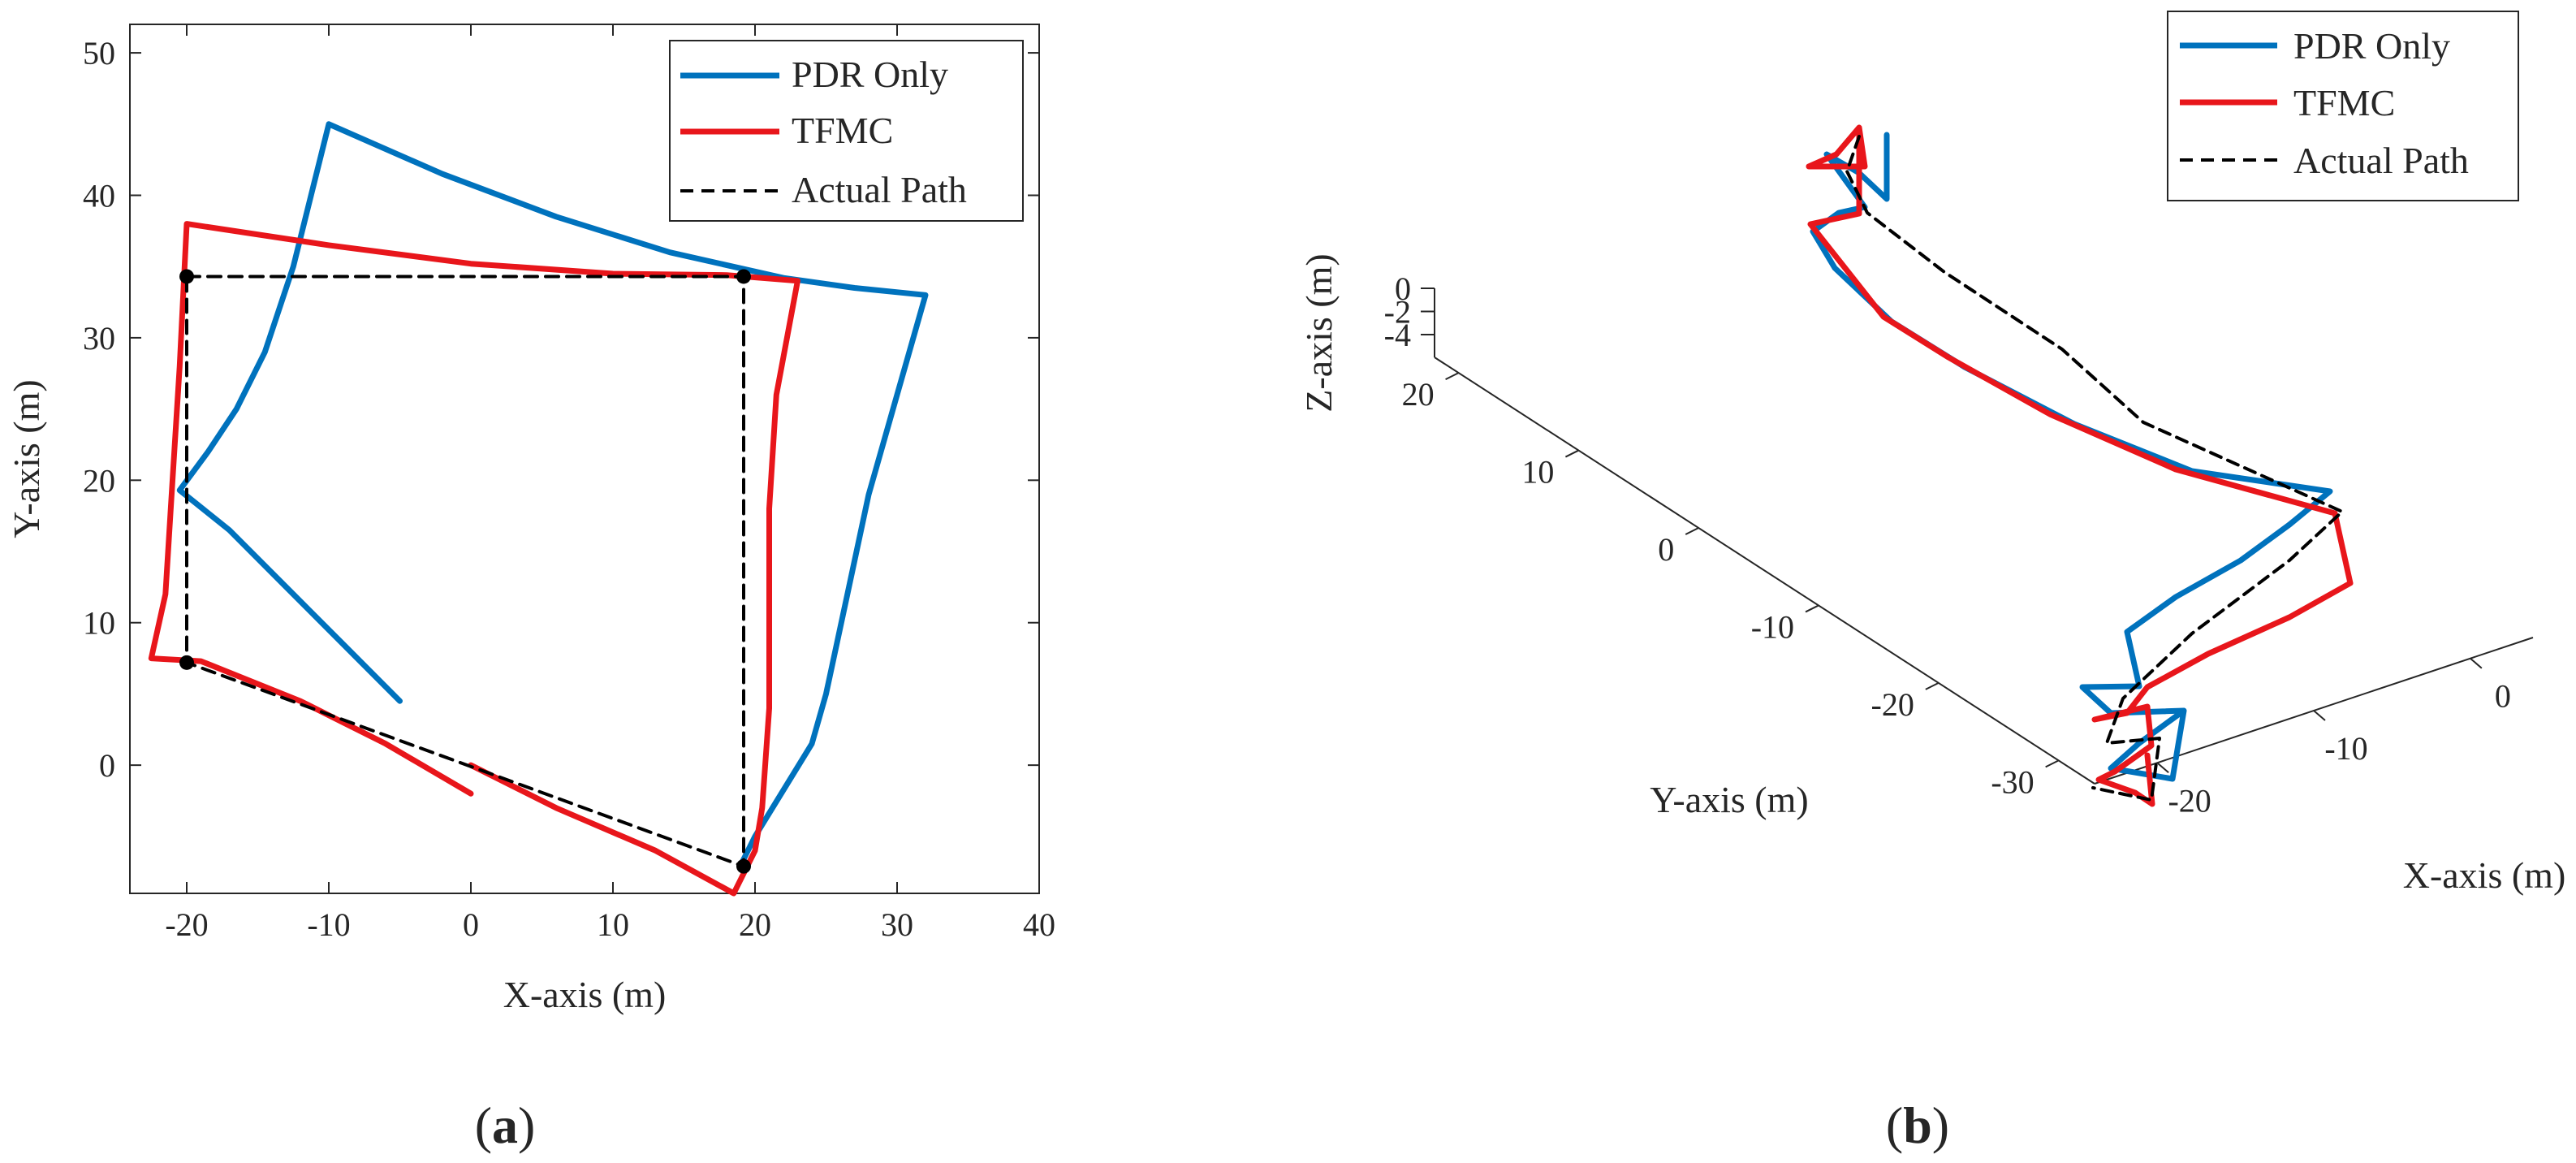 This screenshot has width=2576, height=1163. Describe the element at coordinates (99, 195) in the screenshot. I see `y-tick-label-a: 40` at that location.